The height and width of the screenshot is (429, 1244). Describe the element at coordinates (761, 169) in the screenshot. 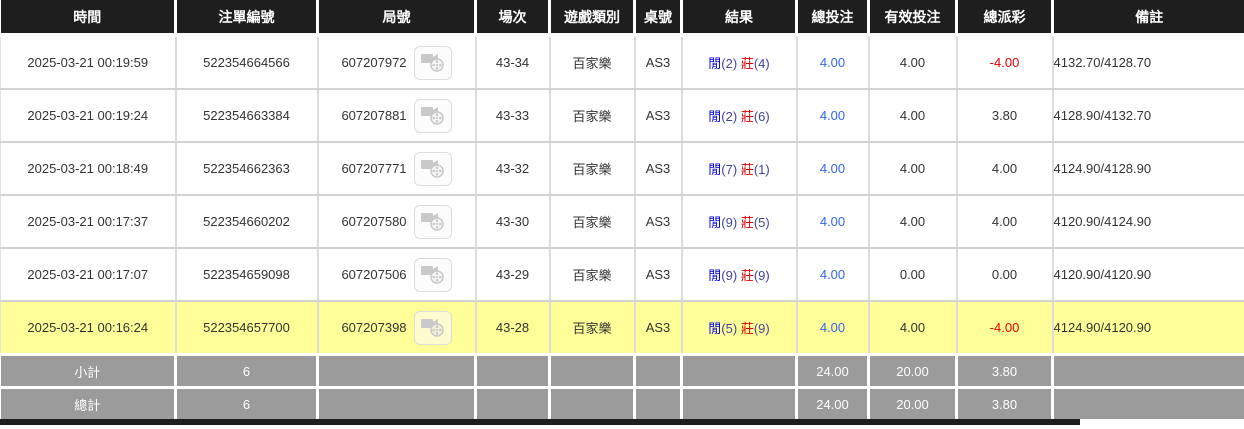

I see `banker-result-value: (1)` at that location.